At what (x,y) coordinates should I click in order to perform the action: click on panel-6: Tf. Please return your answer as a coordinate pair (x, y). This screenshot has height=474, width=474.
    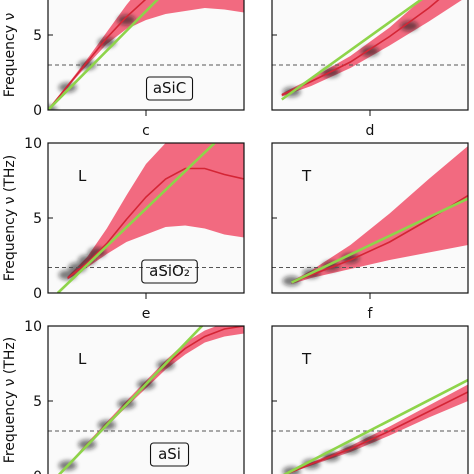
    Looking at the image, I should click on (370, 390).